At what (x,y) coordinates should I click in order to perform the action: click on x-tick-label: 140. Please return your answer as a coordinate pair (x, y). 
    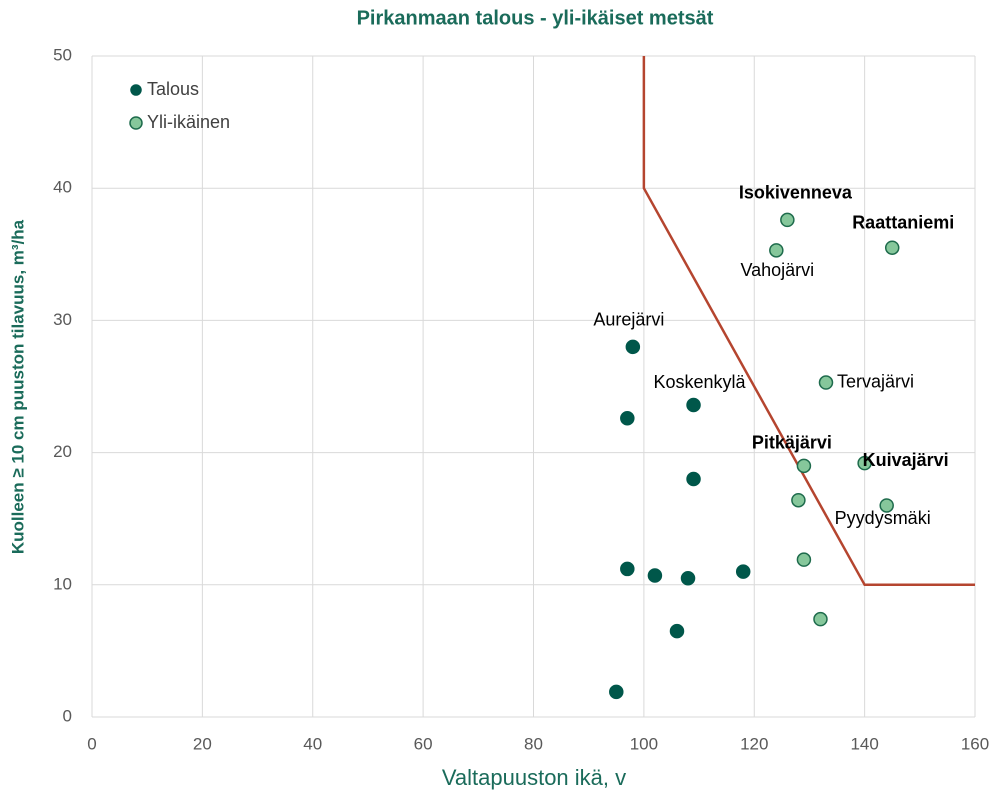
    Looking at the image, I should click on (864, 743).